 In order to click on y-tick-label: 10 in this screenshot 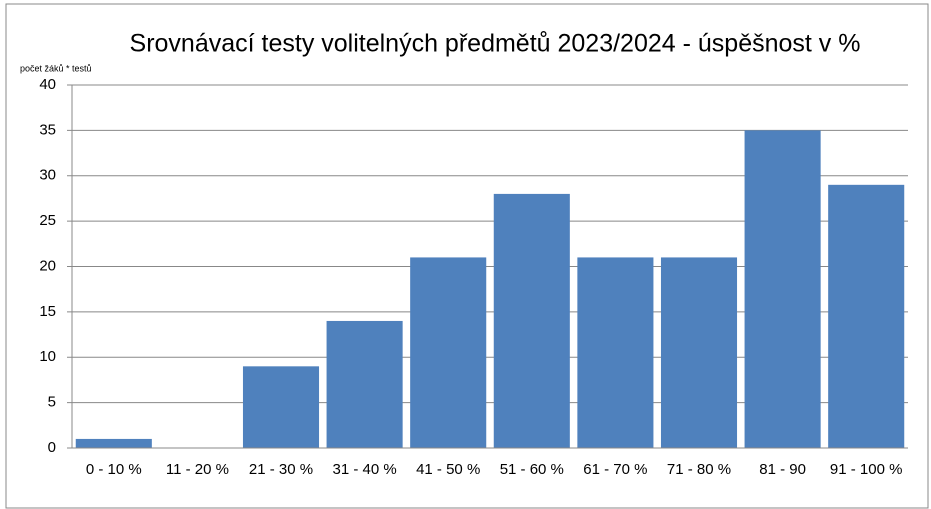, I will do `click(47, 356)`.